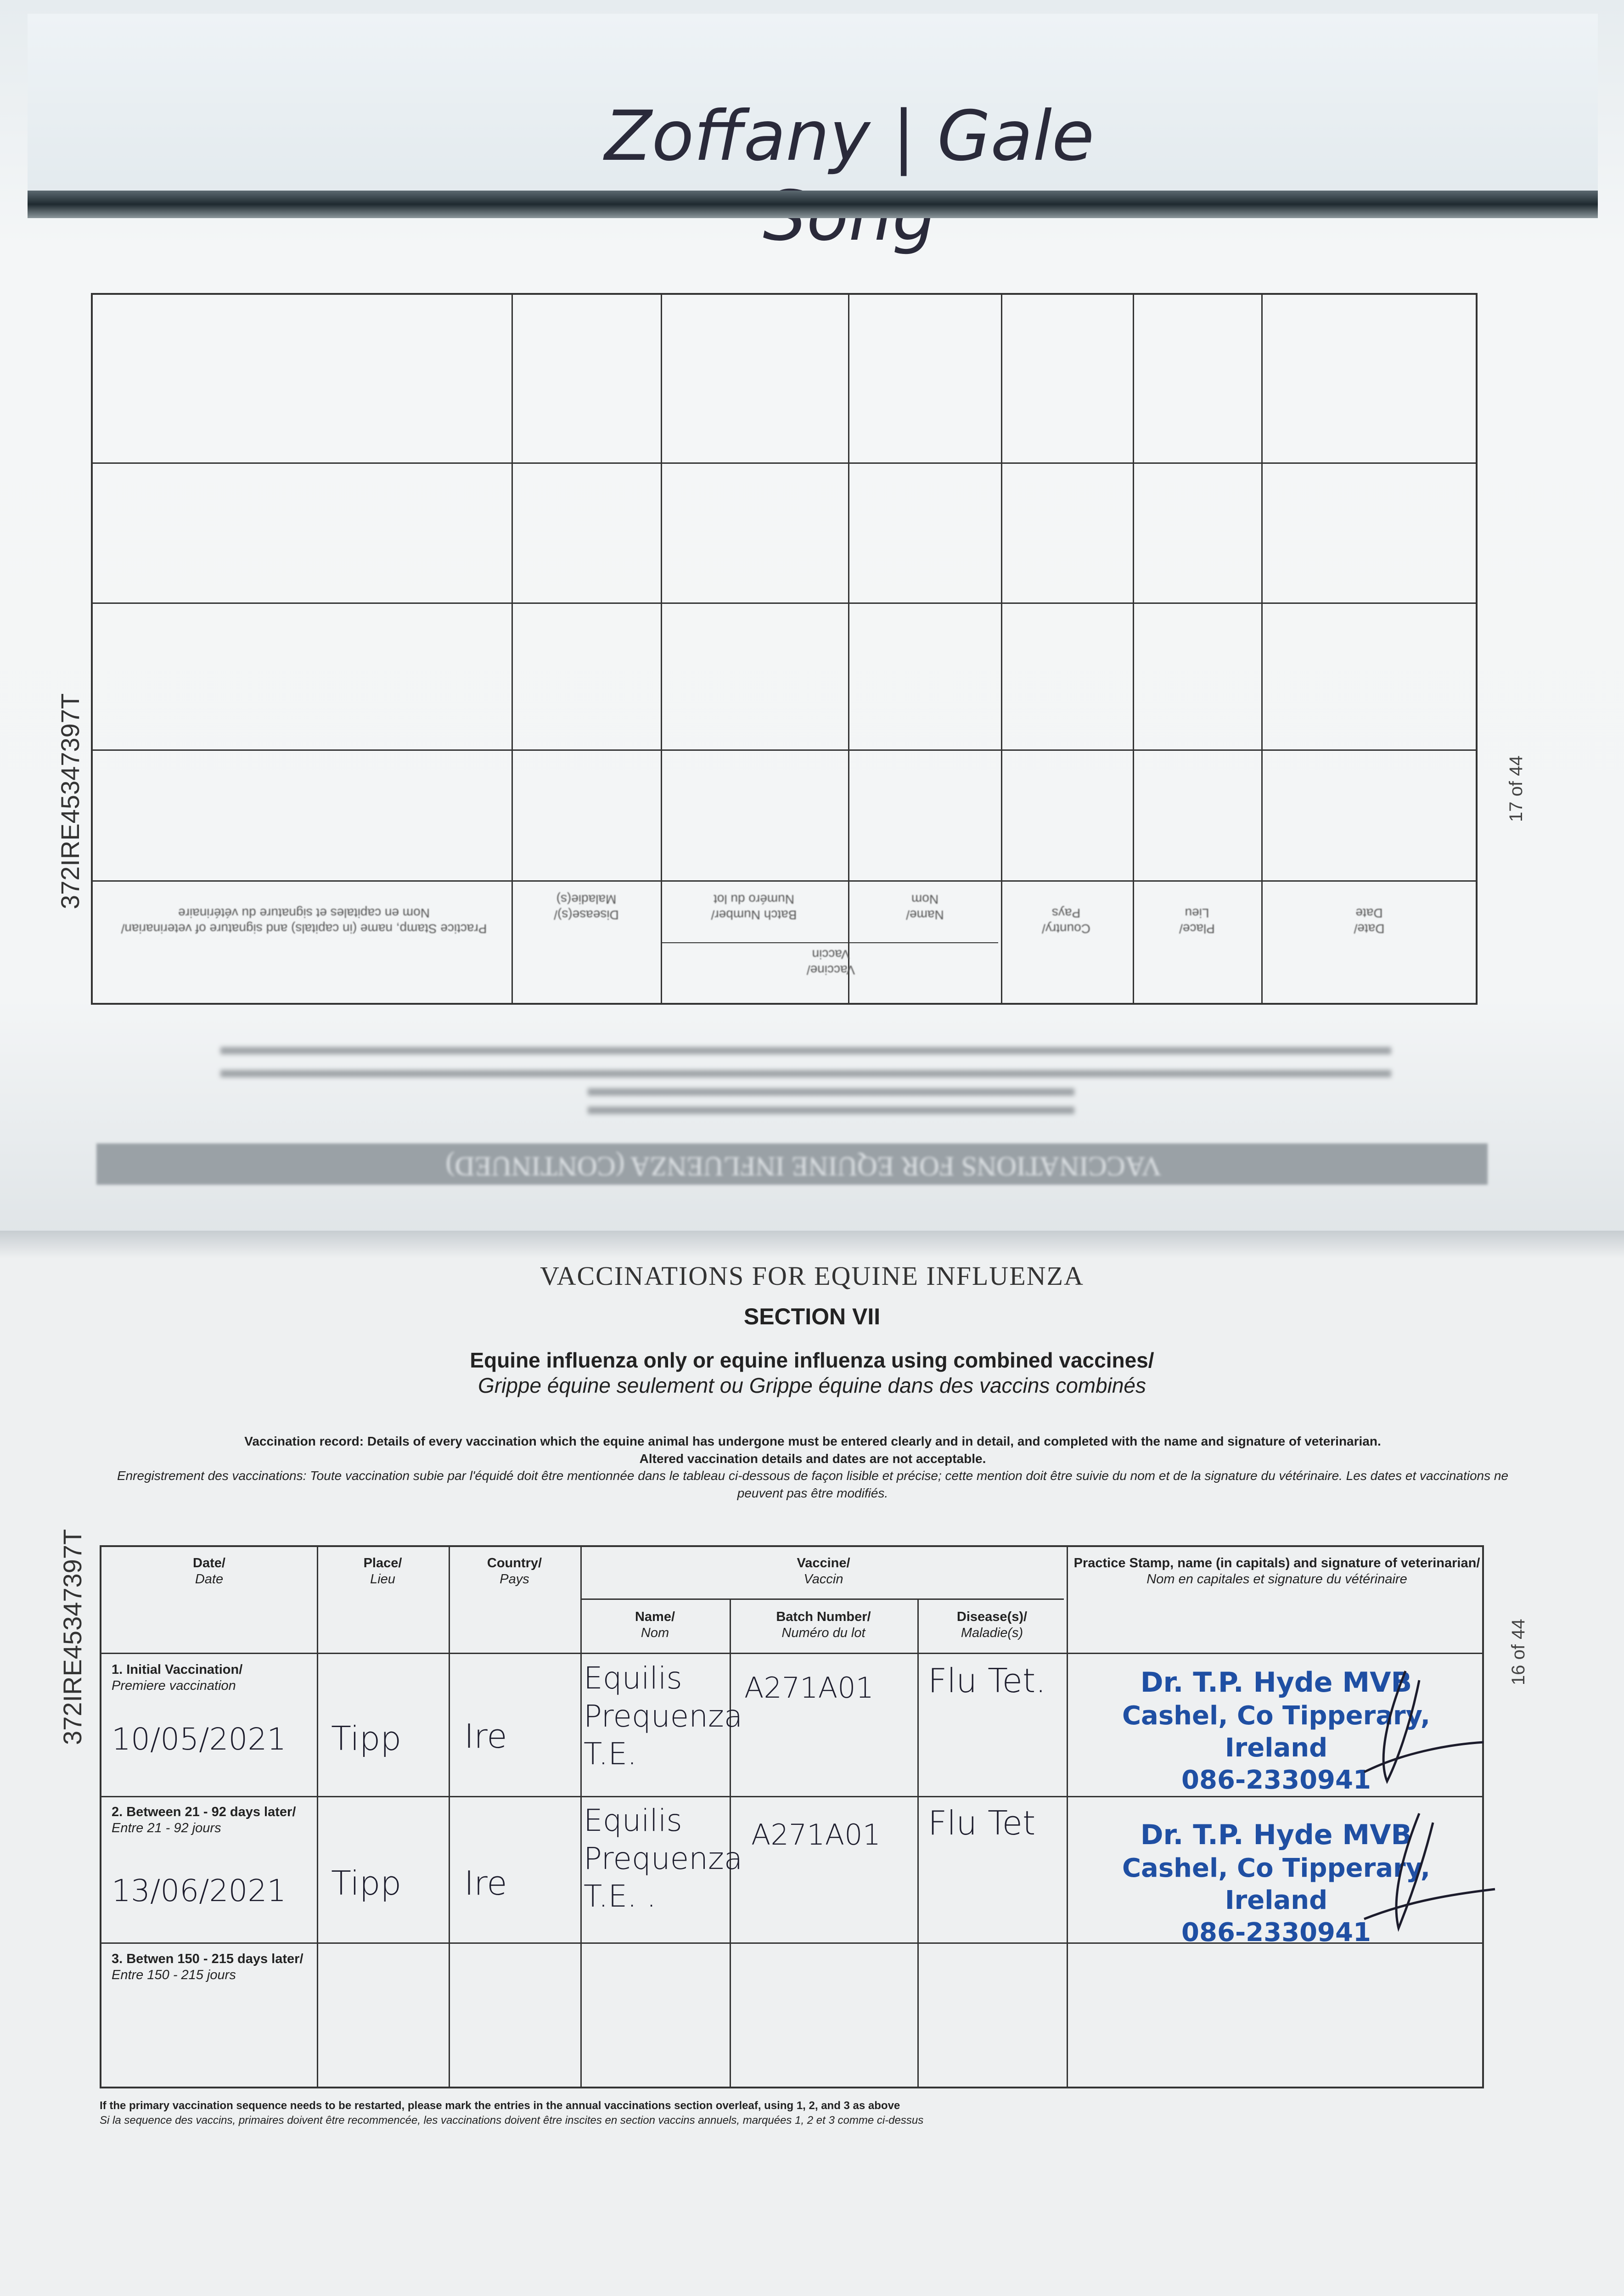 The width and height of the screenshot is (1624, 2296). Describe the element at coordinates (382, 1571) in the screenshot. I see `header-place: Place/Lieu` at that location.